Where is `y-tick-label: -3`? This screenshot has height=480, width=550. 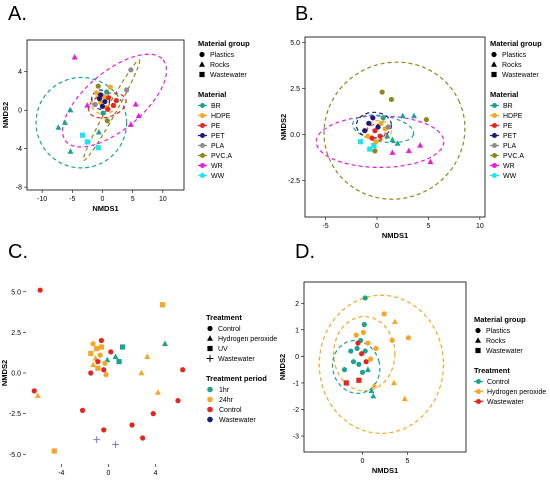 y-tick-label: -3 is located at coordinates (296, 437).